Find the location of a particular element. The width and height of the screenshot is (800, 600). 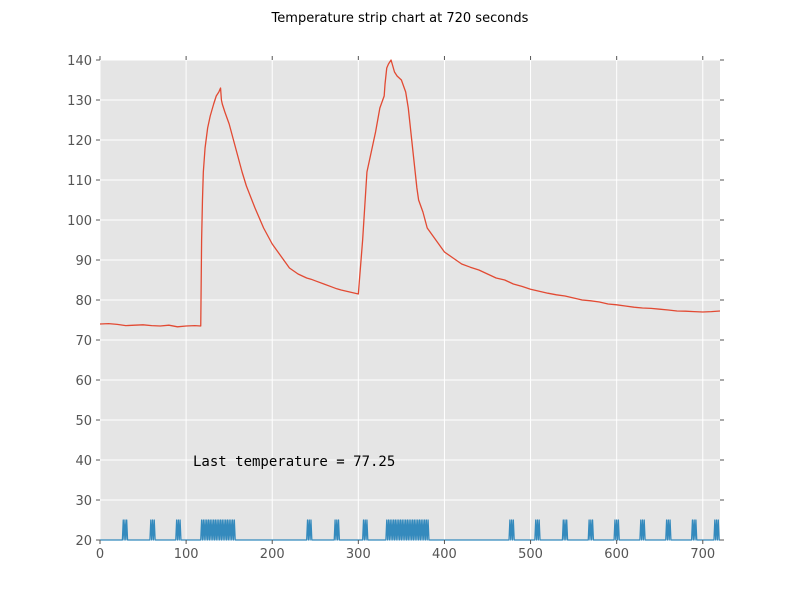

y-tick-label: 110 is located at coordinates (79, 181).